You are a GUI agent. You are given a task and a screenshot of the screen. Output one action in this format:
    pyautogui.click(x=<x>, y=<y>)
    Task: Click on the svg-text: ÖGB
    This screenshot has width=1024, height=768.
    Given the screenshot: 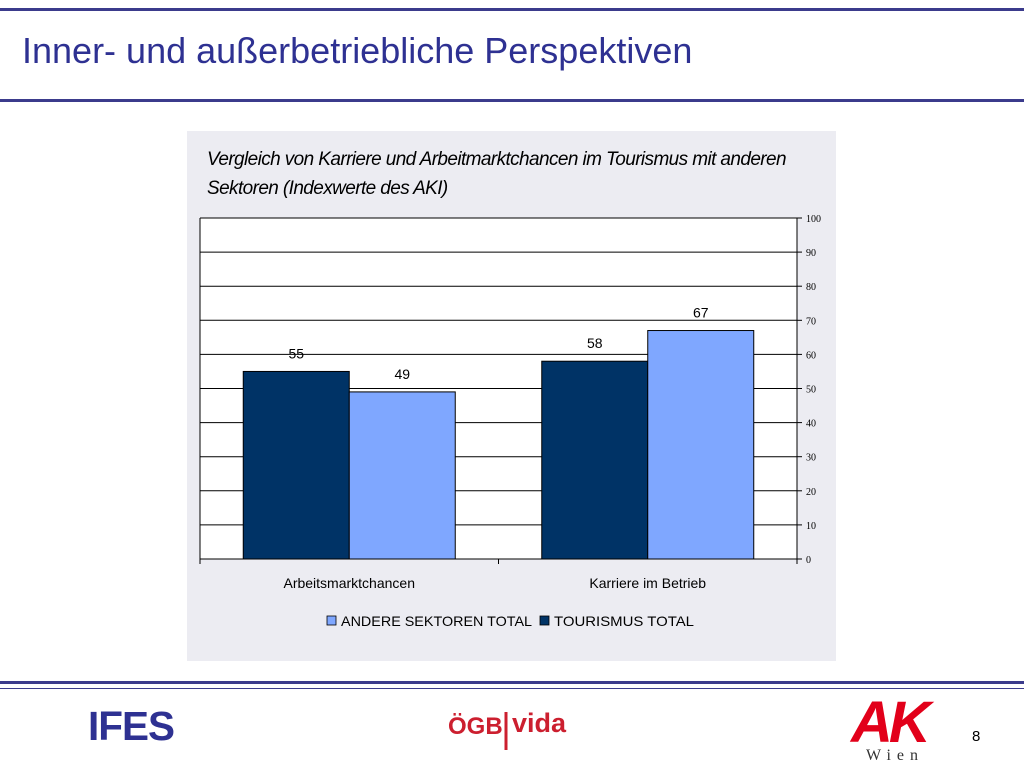 What is the action you would take?
    pyautogui.click(x=475, y=726)
    